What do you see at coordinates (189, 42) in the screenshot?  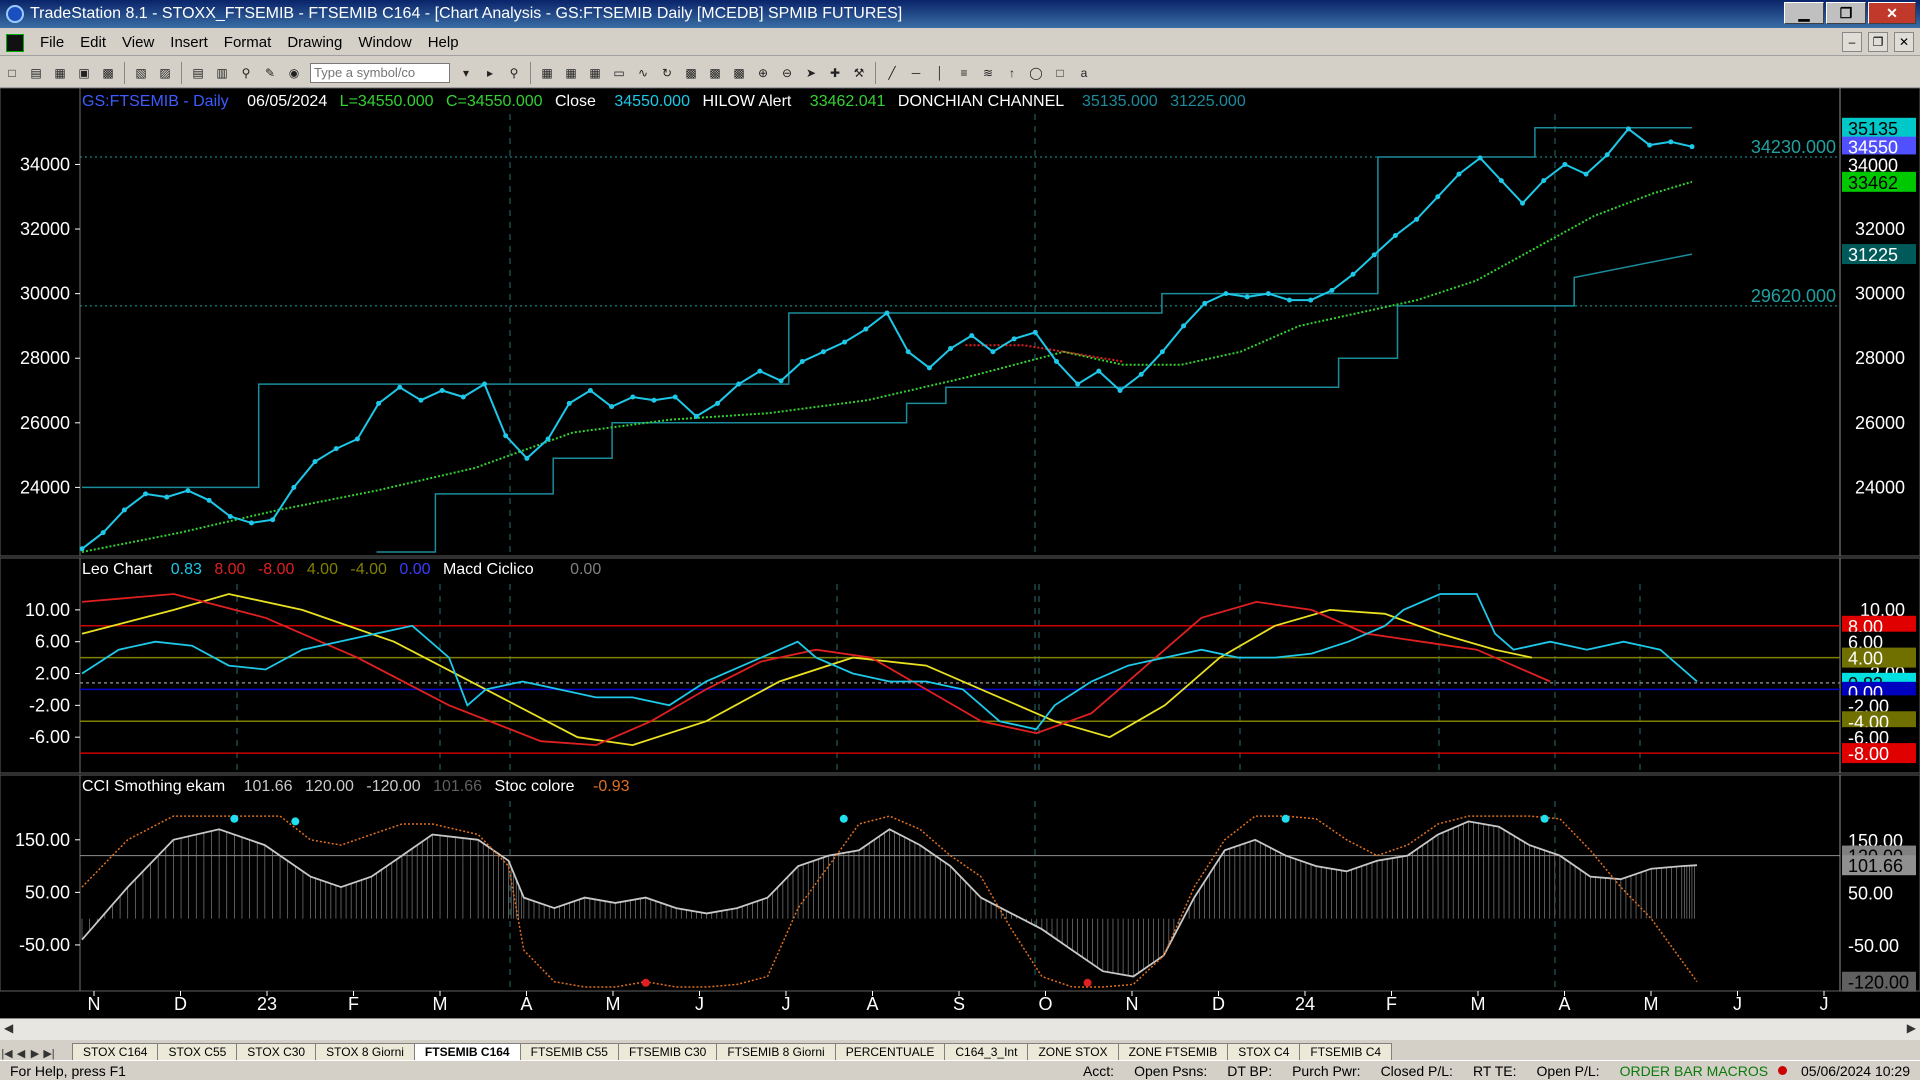 I see `menu-insert: Insert` at bounding box center [189, 42].